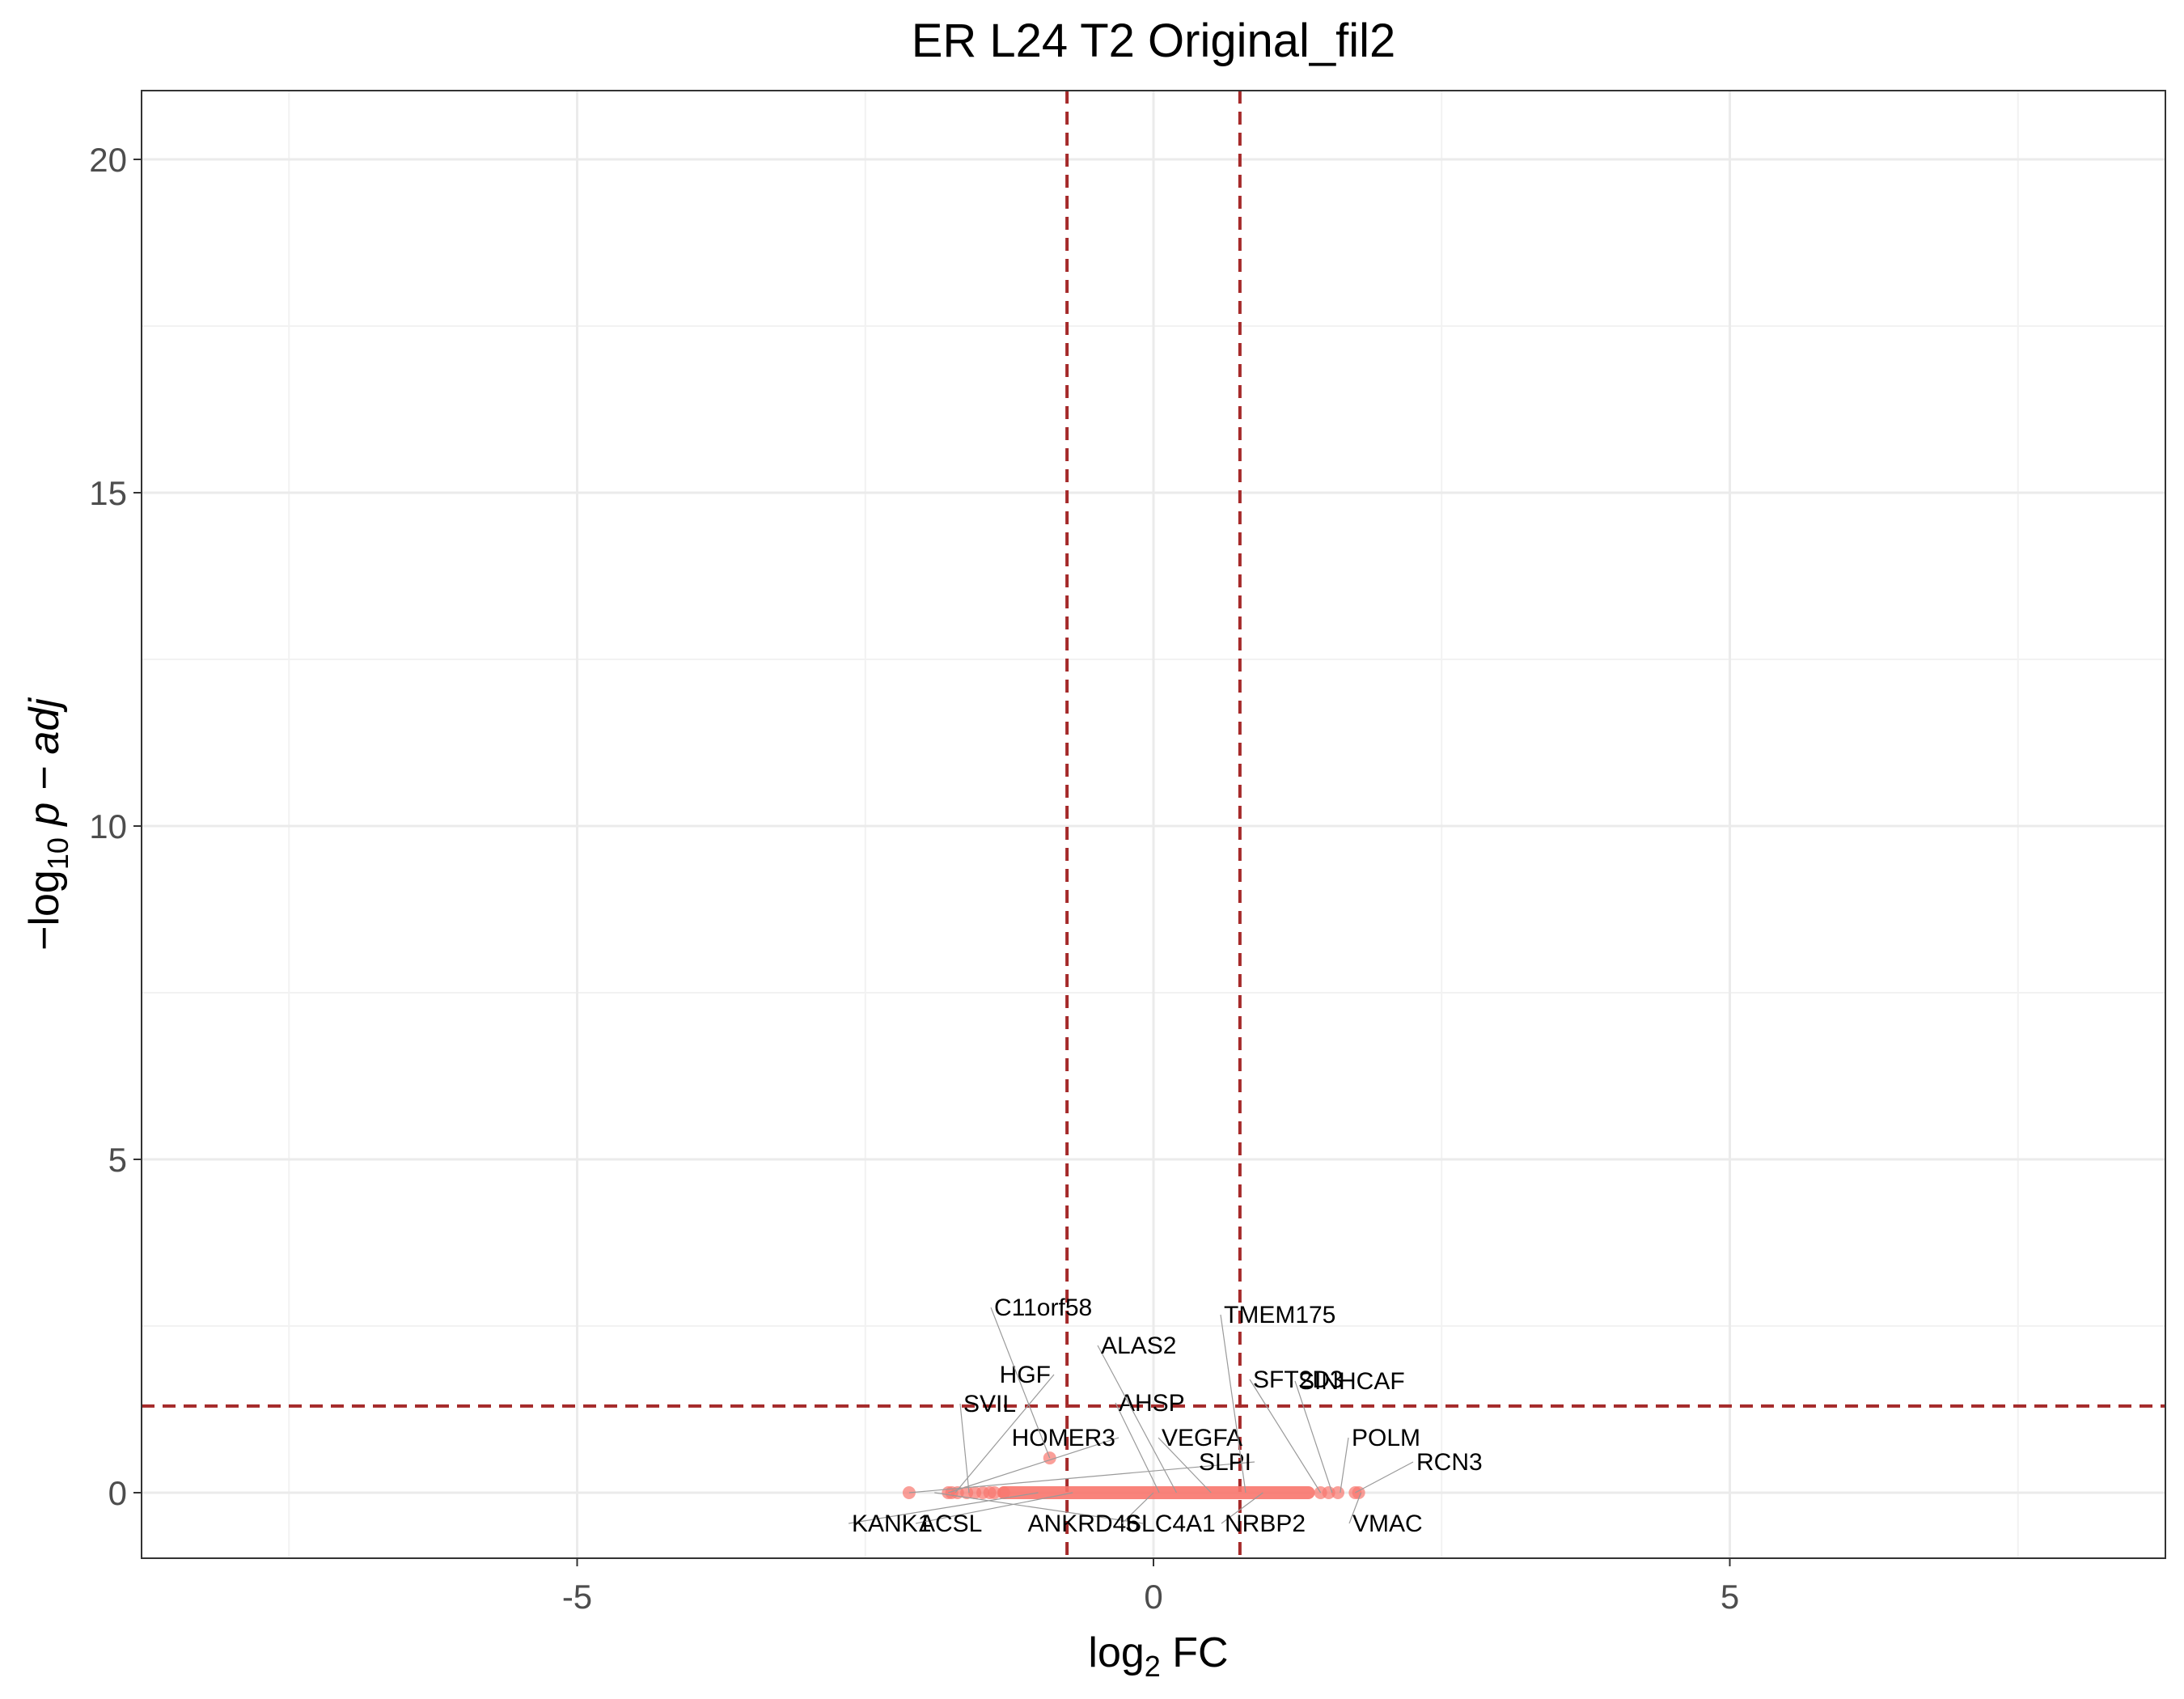 The width and height of the screenshot is (2184, 1699). I want to click on chart-title: ER L24 T2 Original_fil2, so click(1154, 41).